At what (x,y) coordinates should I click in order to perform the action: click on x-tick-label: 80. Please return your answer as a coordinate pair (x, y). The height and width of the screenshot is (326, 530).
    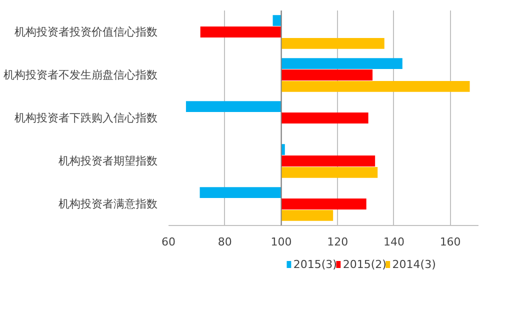
    Looking at the image, I should click on (225, 242).